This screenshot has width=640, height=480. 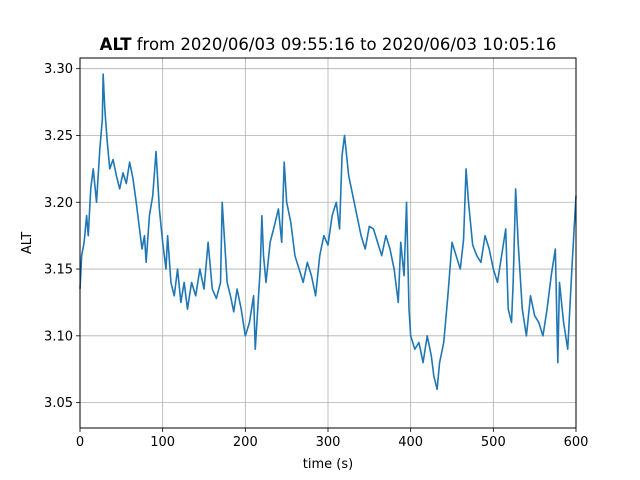 I want to click on y-tick-label: 3.25, so click(x=58, y=136).